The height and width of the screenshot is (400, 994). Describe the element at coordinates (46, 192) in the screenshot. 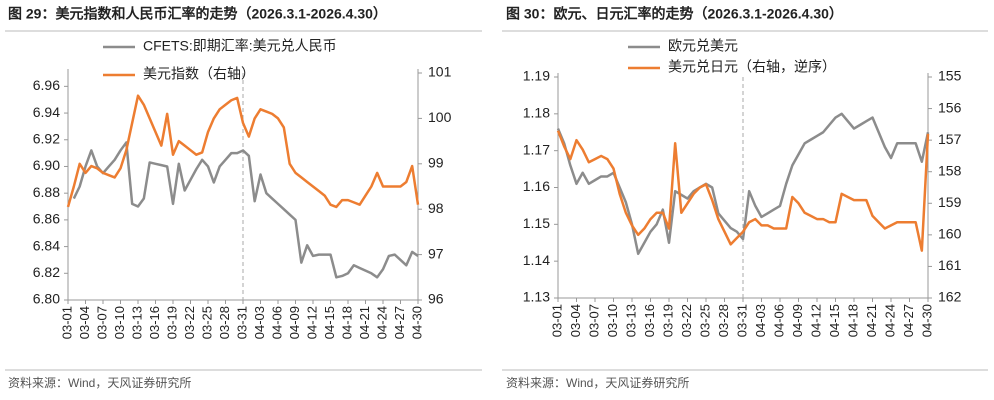

I see `y-tick-label: 6.88` at that location.